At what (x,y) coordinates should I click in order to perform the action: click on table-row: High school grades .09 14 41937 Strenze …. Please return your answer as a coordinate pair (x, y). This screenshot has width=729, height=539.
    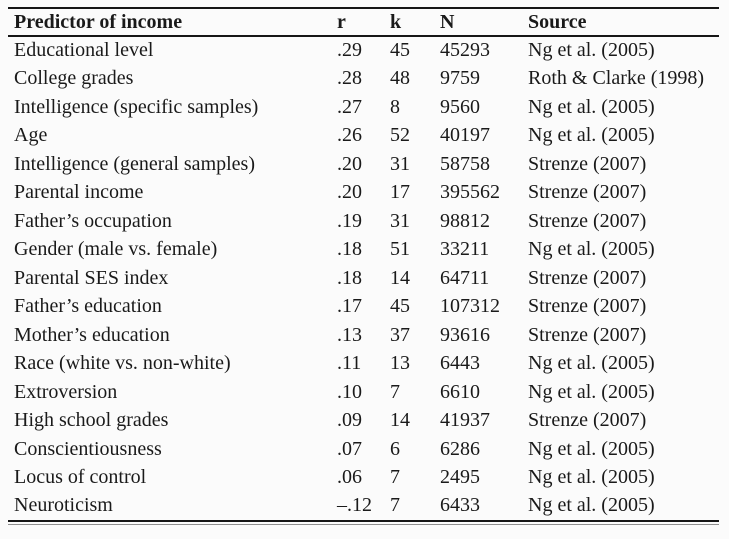
    Looking at the image, I should click on (363, 421).